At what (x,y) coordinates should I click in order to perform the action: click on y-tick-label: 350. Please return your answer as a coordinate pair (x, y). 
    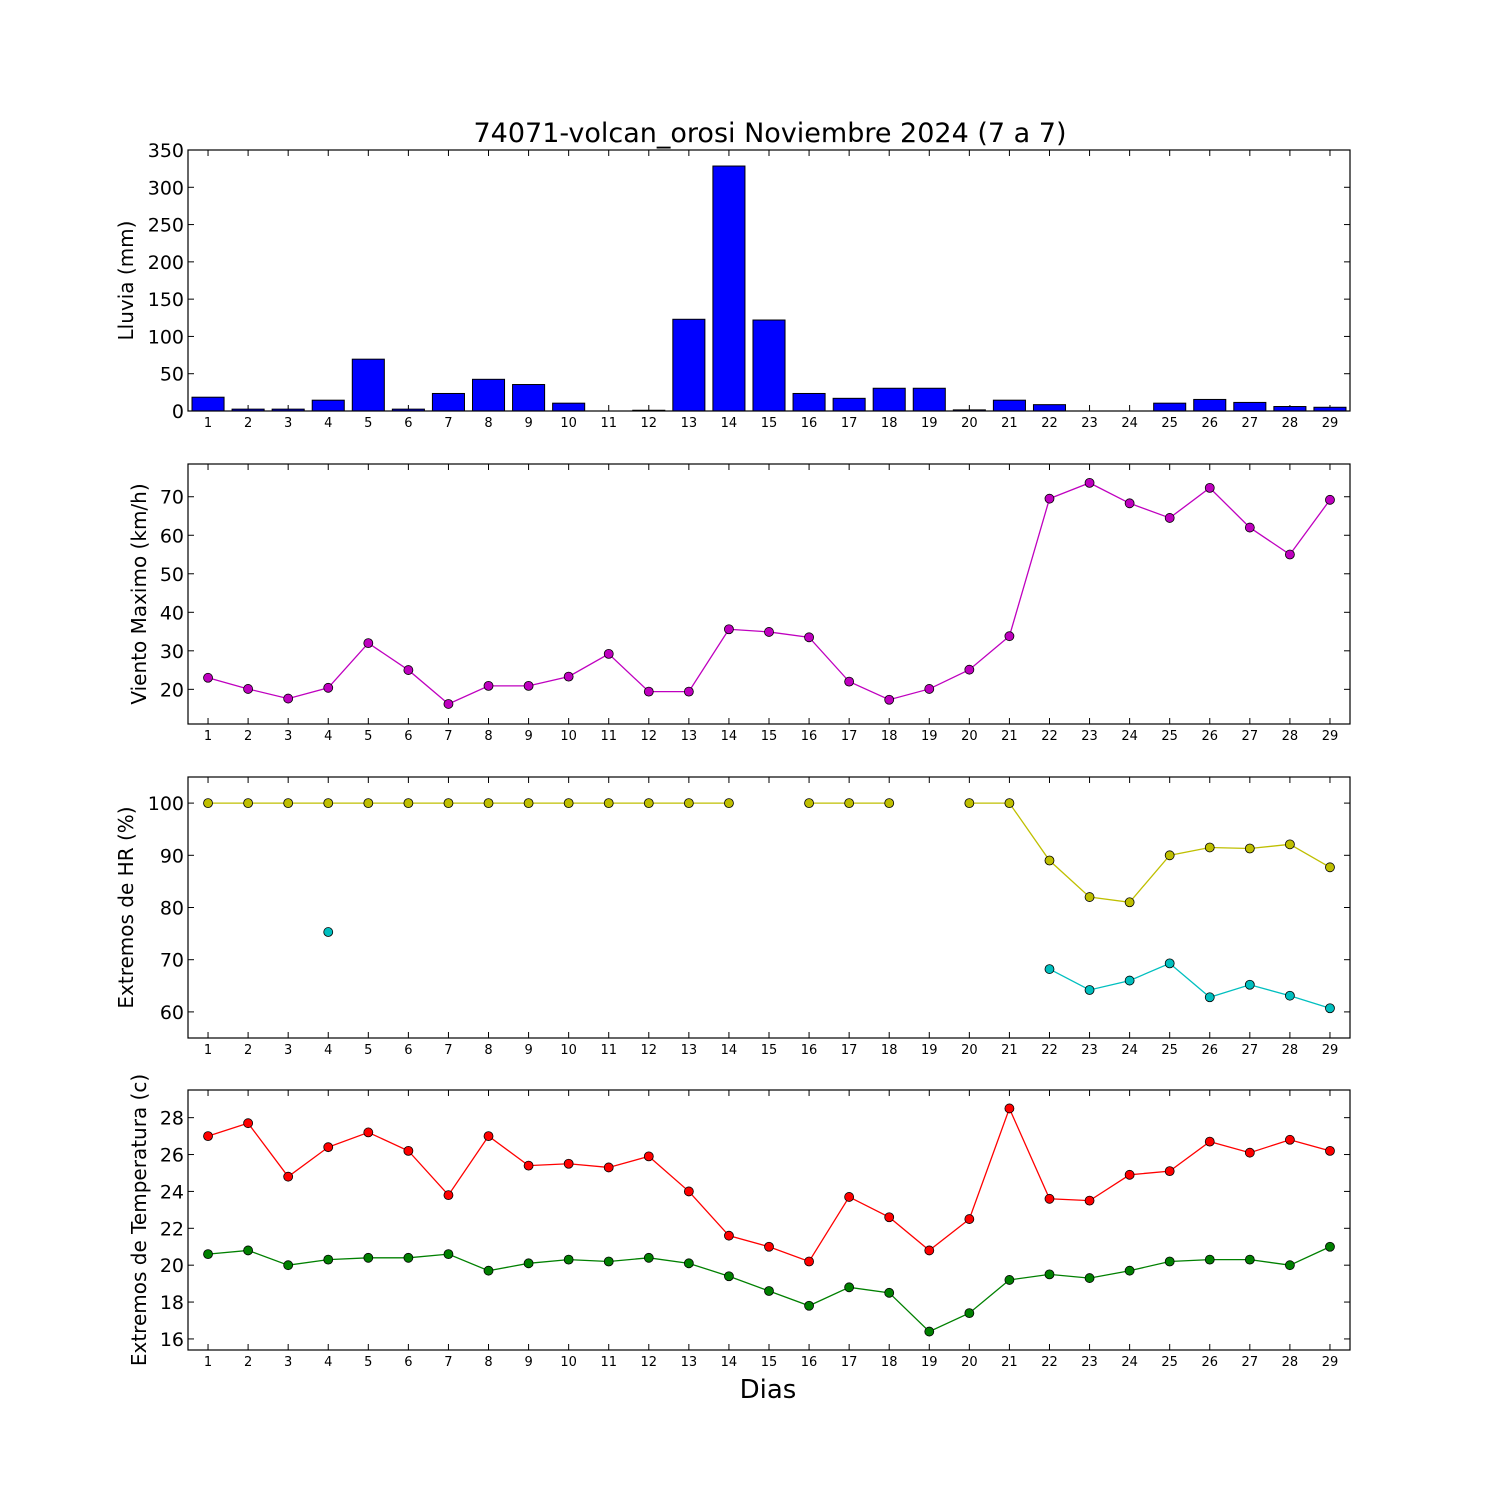
    Looking at the image, I should click on (166, 151).